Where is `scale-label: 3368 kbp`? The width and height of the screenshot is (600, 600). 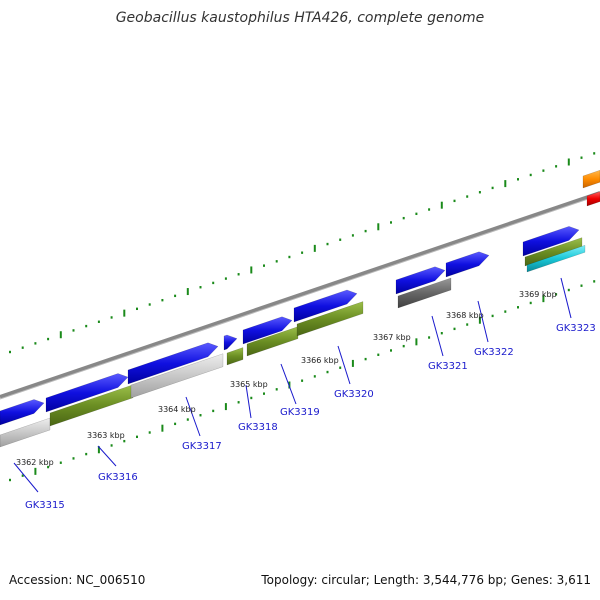 scale-label: 3368 kbp is located at coordinates (465, 315).